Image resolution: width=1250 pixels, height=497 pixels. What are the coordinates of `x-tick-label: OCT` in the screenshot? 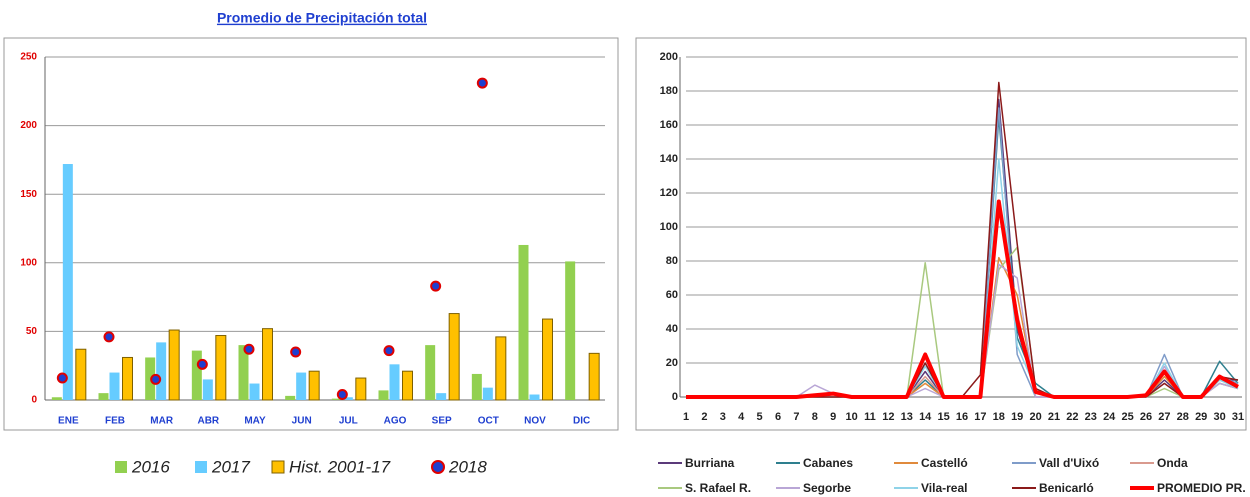 It's located at (488, 421).